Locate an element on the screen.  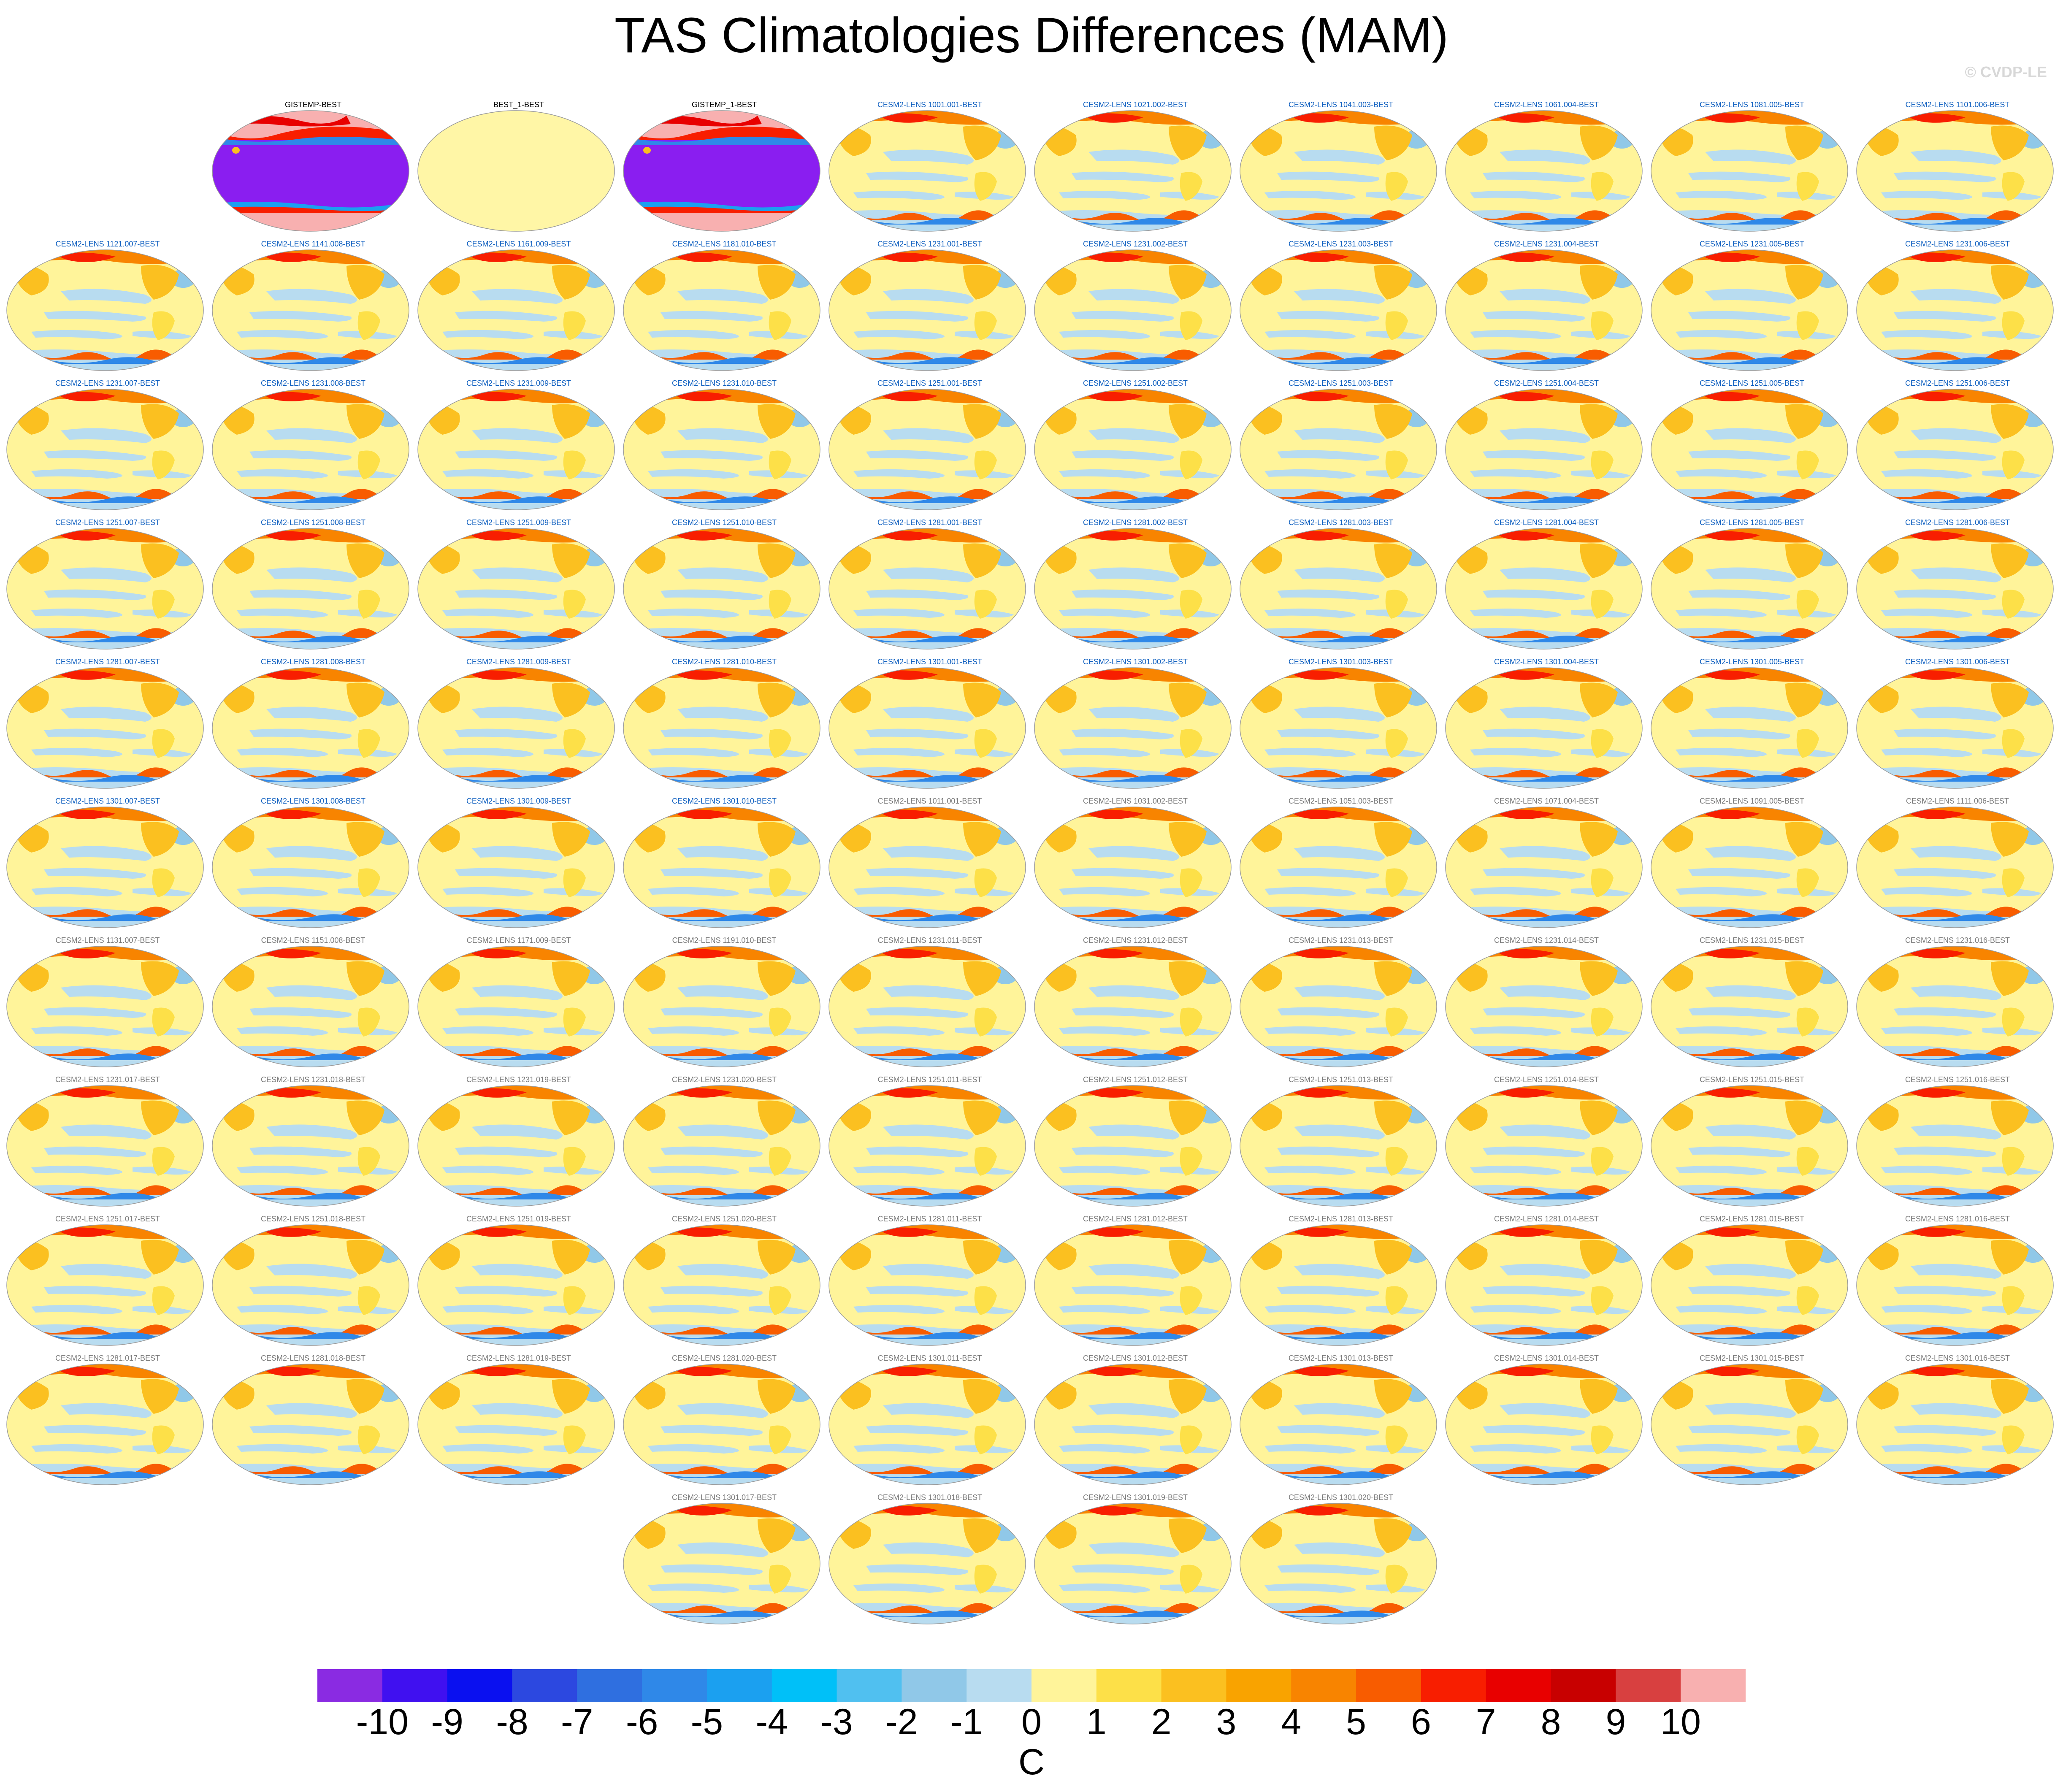
map-panel: CESM2-LENS 1251.018-BEST is located at coordinates (313, 1285).